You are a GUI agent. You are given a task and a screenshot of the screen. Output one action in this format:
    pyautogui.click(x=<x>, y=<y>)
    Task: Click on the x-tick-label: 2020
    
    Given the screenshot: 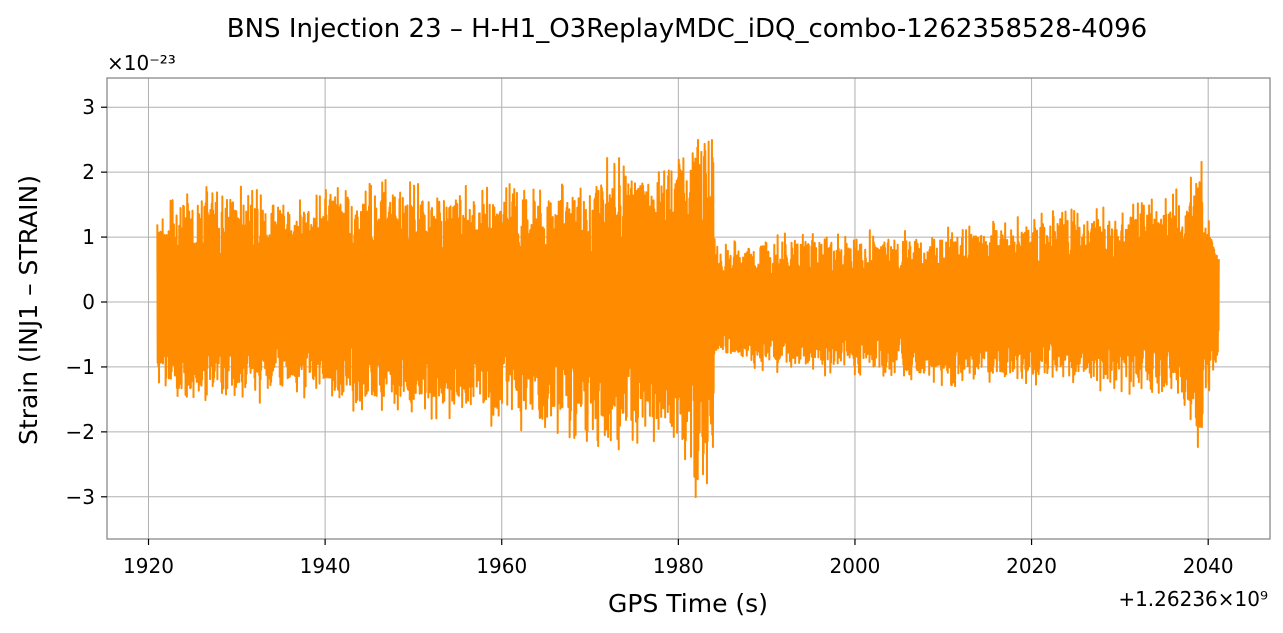 What is the action you would take?
    pyautogui.click(x=1031, y=566)
    